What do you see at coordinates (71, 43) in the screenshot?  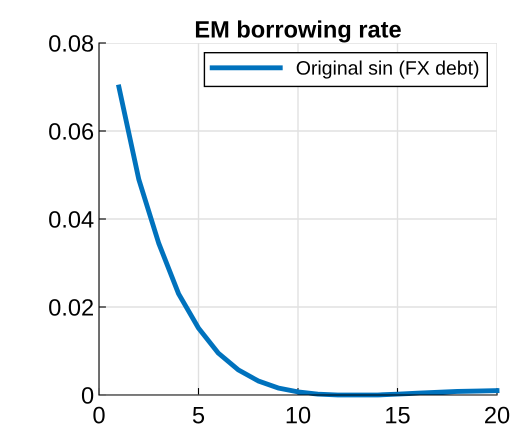 I see `y-tick-label: 0.08` at bounding box center [71, 43].